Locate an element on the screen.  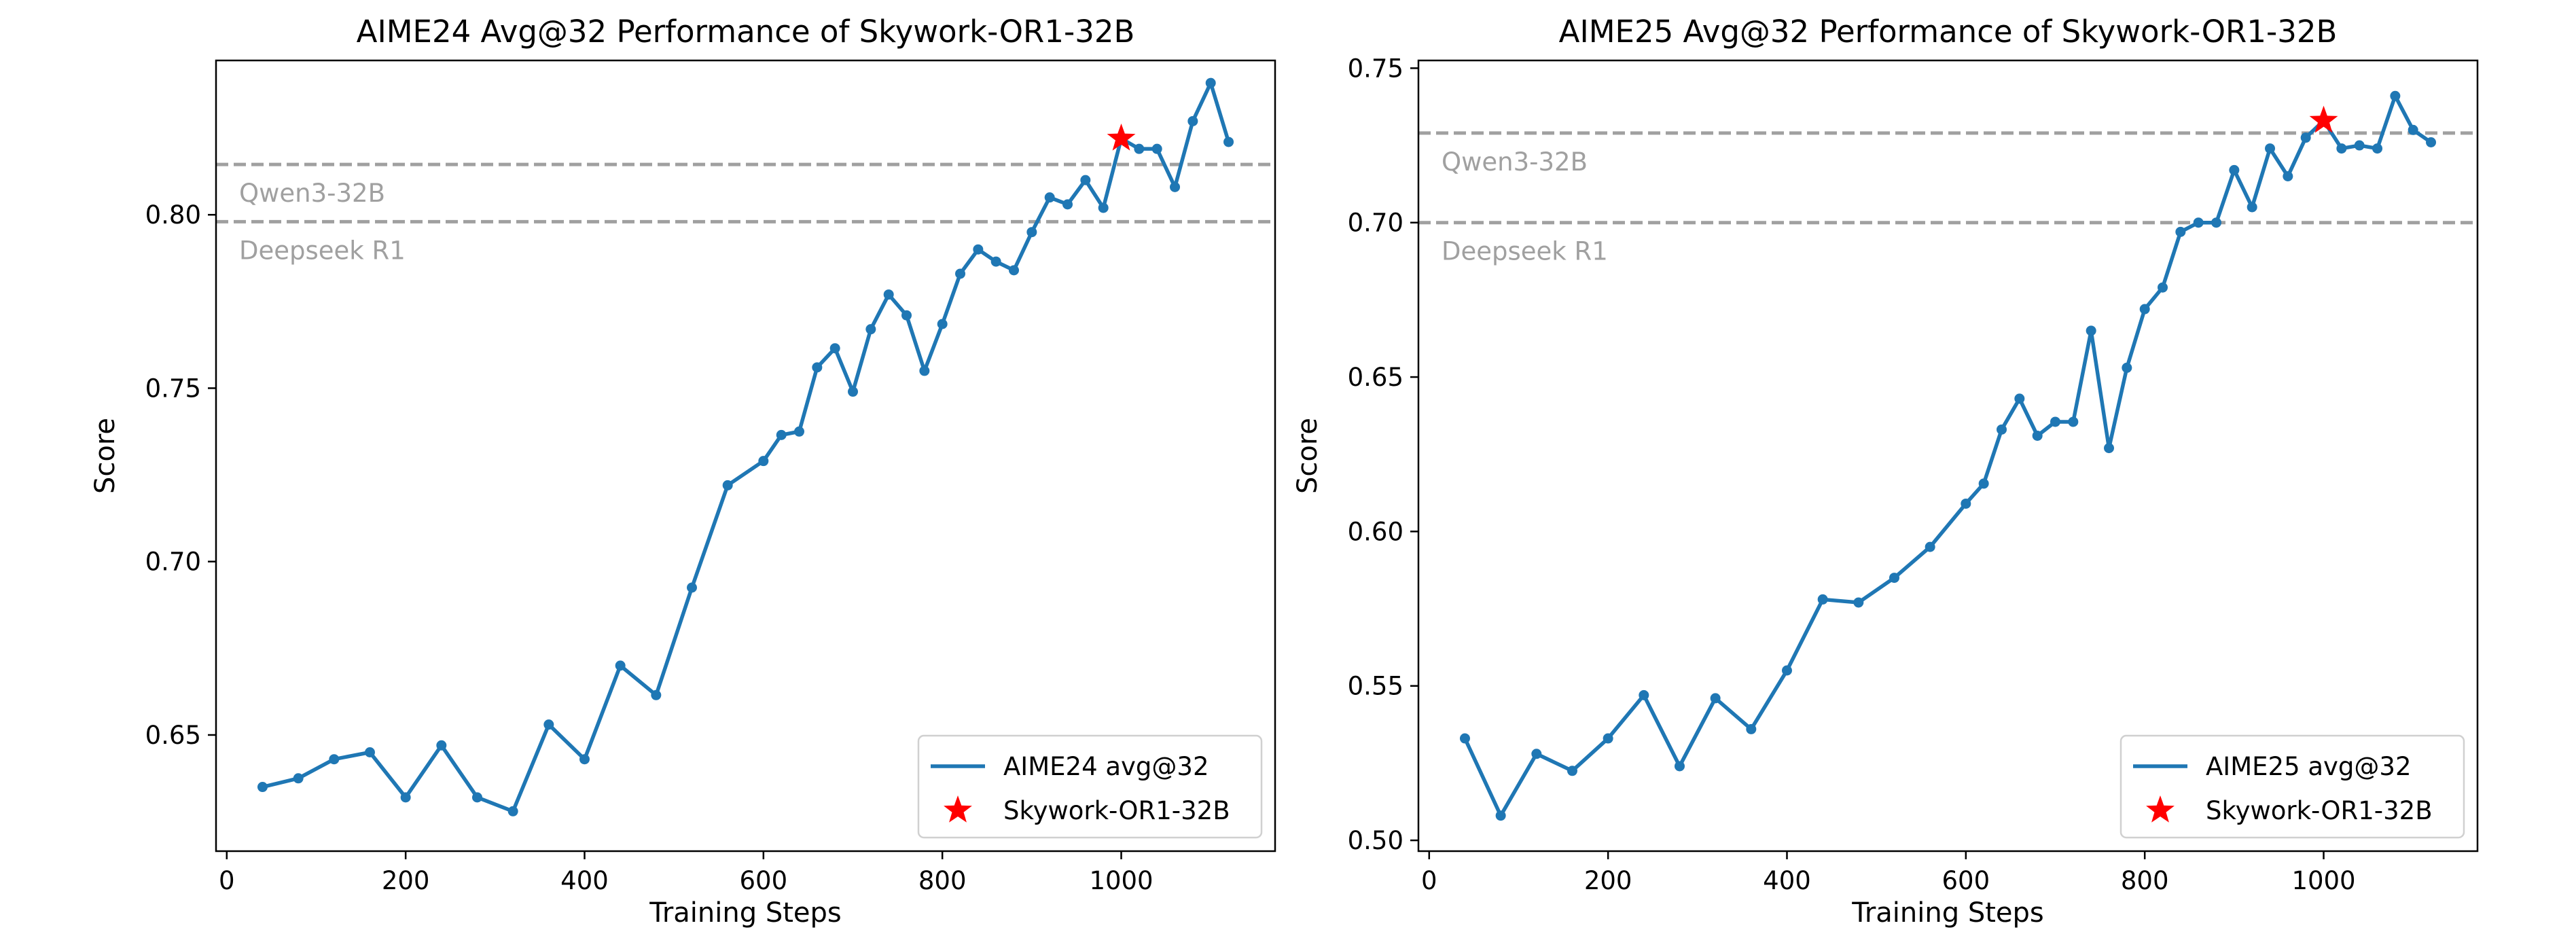
legend-box is located at coordinates (1090, 786).